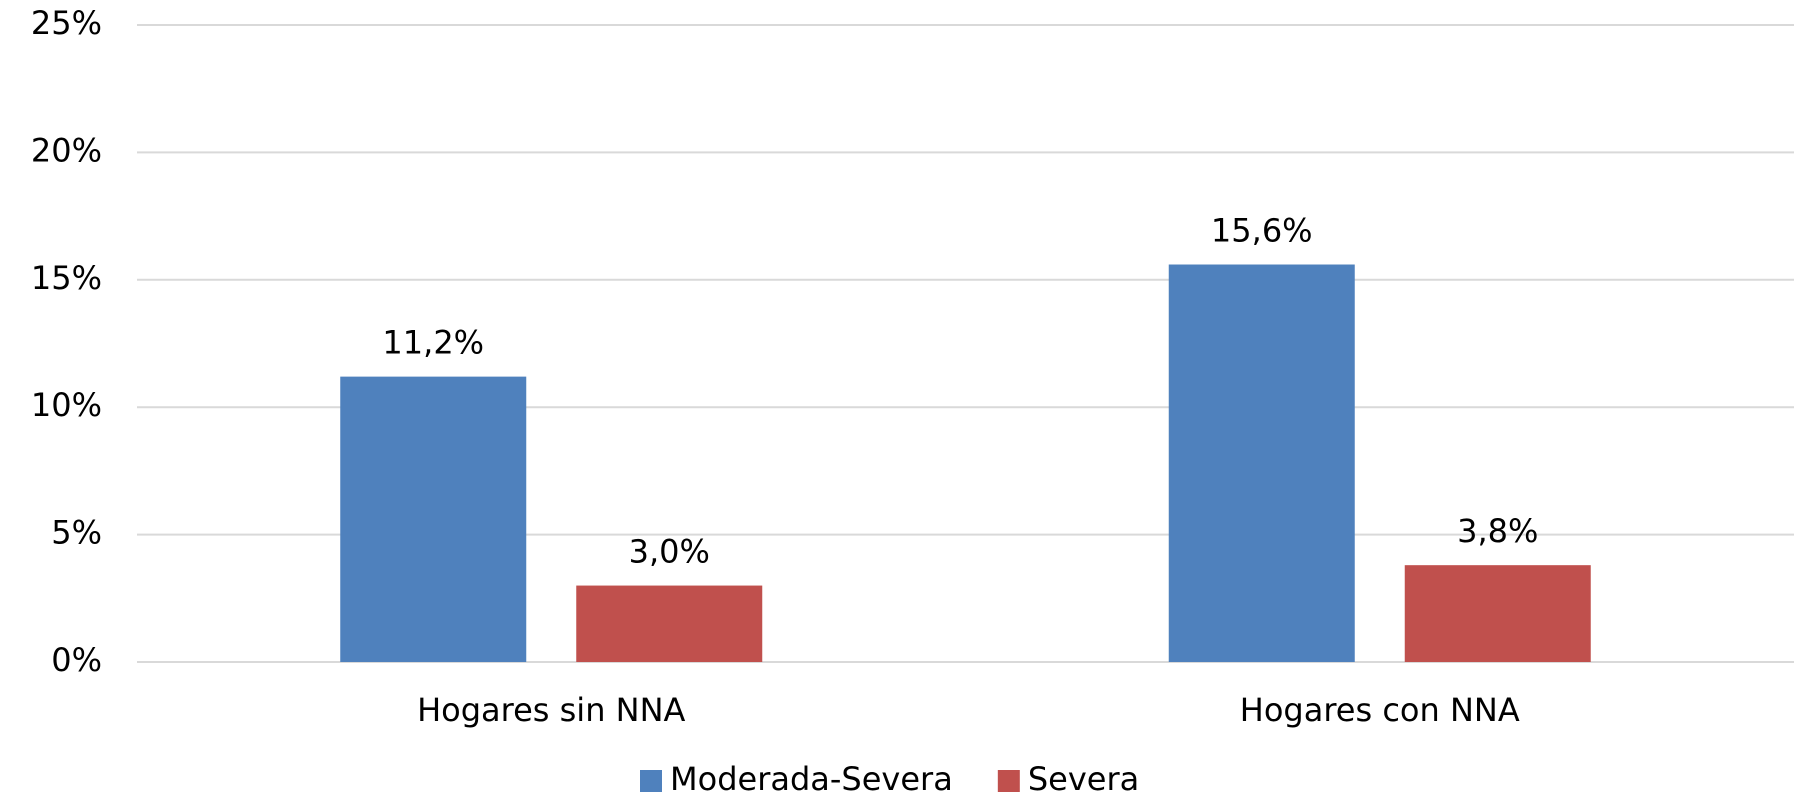 This screenshot has width=1794, height=798. Describe the element at coordinates (66, 278) in the screenshot. I see `y-tick-label: 15%` at that location.